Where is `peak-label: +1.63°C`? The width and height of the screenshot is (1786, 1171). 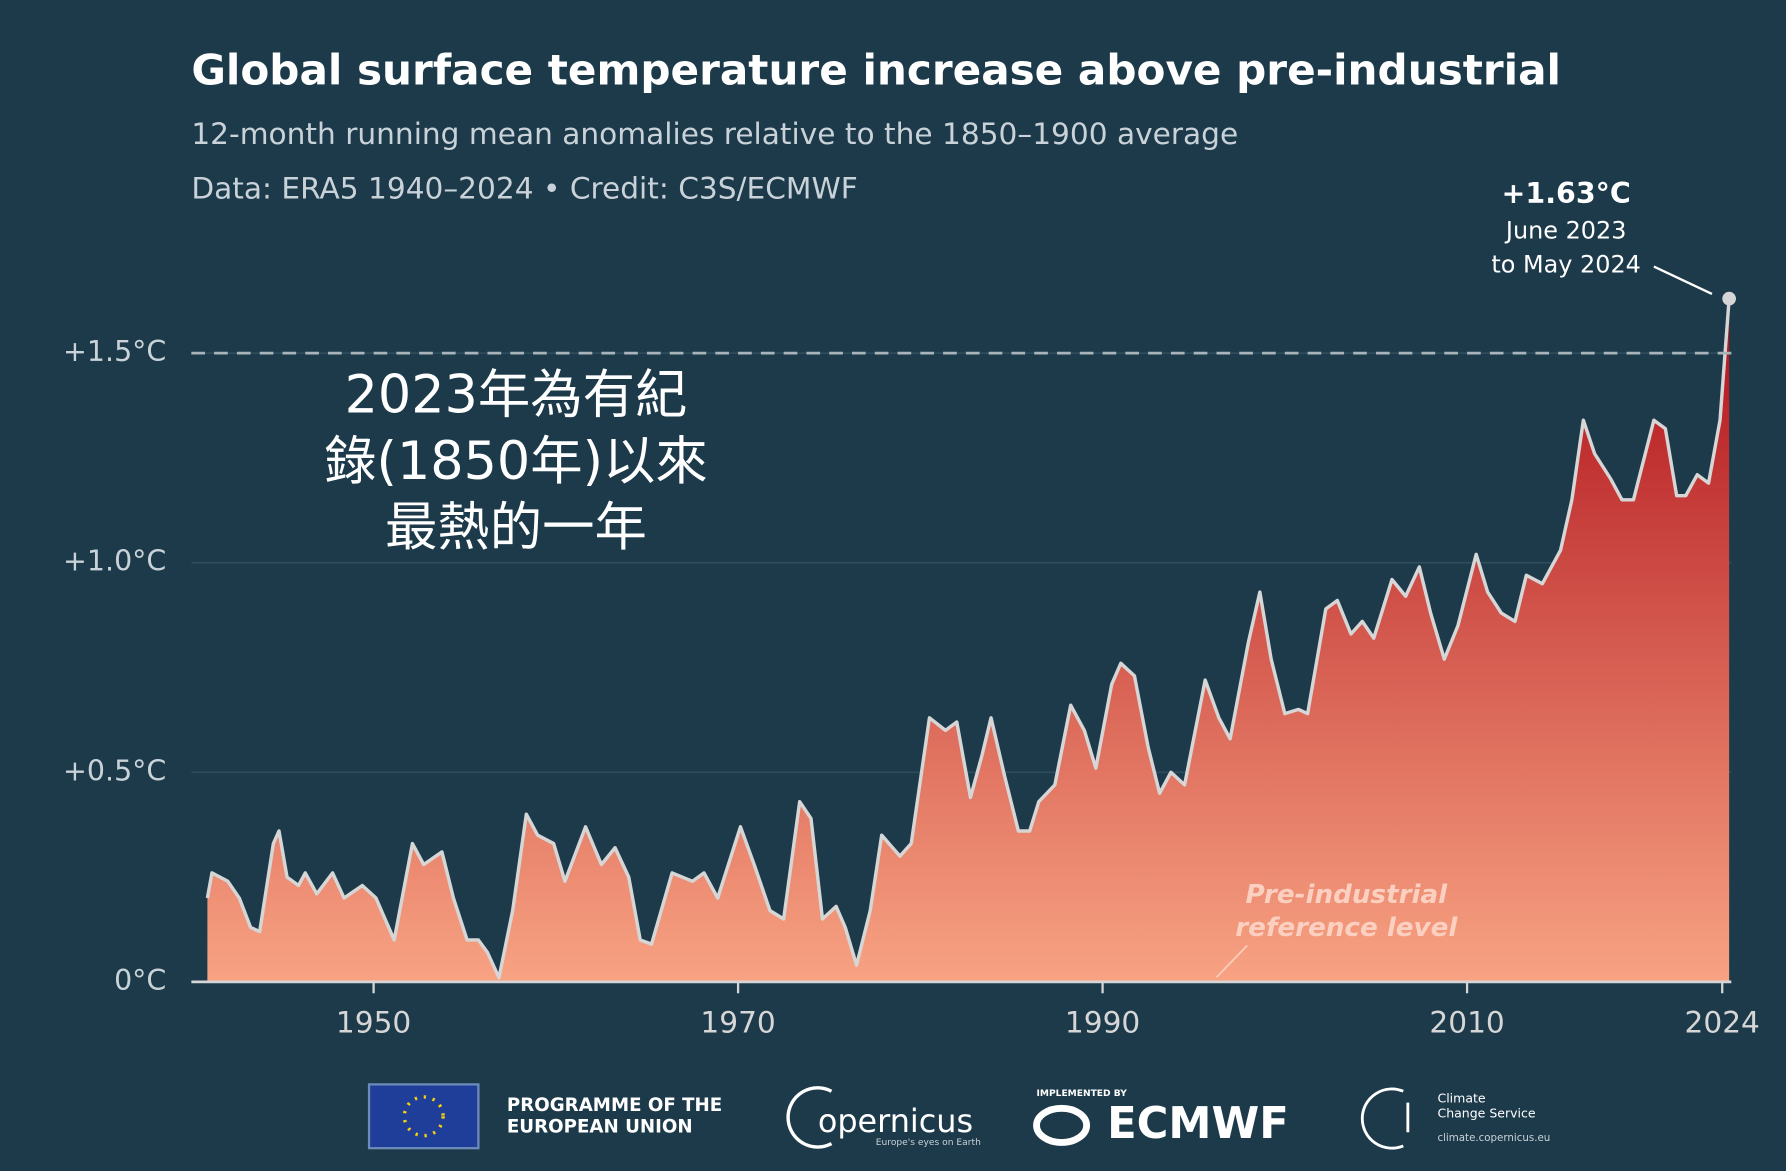
peak-label: +1.63°C is located at coordinates (1566, 193).